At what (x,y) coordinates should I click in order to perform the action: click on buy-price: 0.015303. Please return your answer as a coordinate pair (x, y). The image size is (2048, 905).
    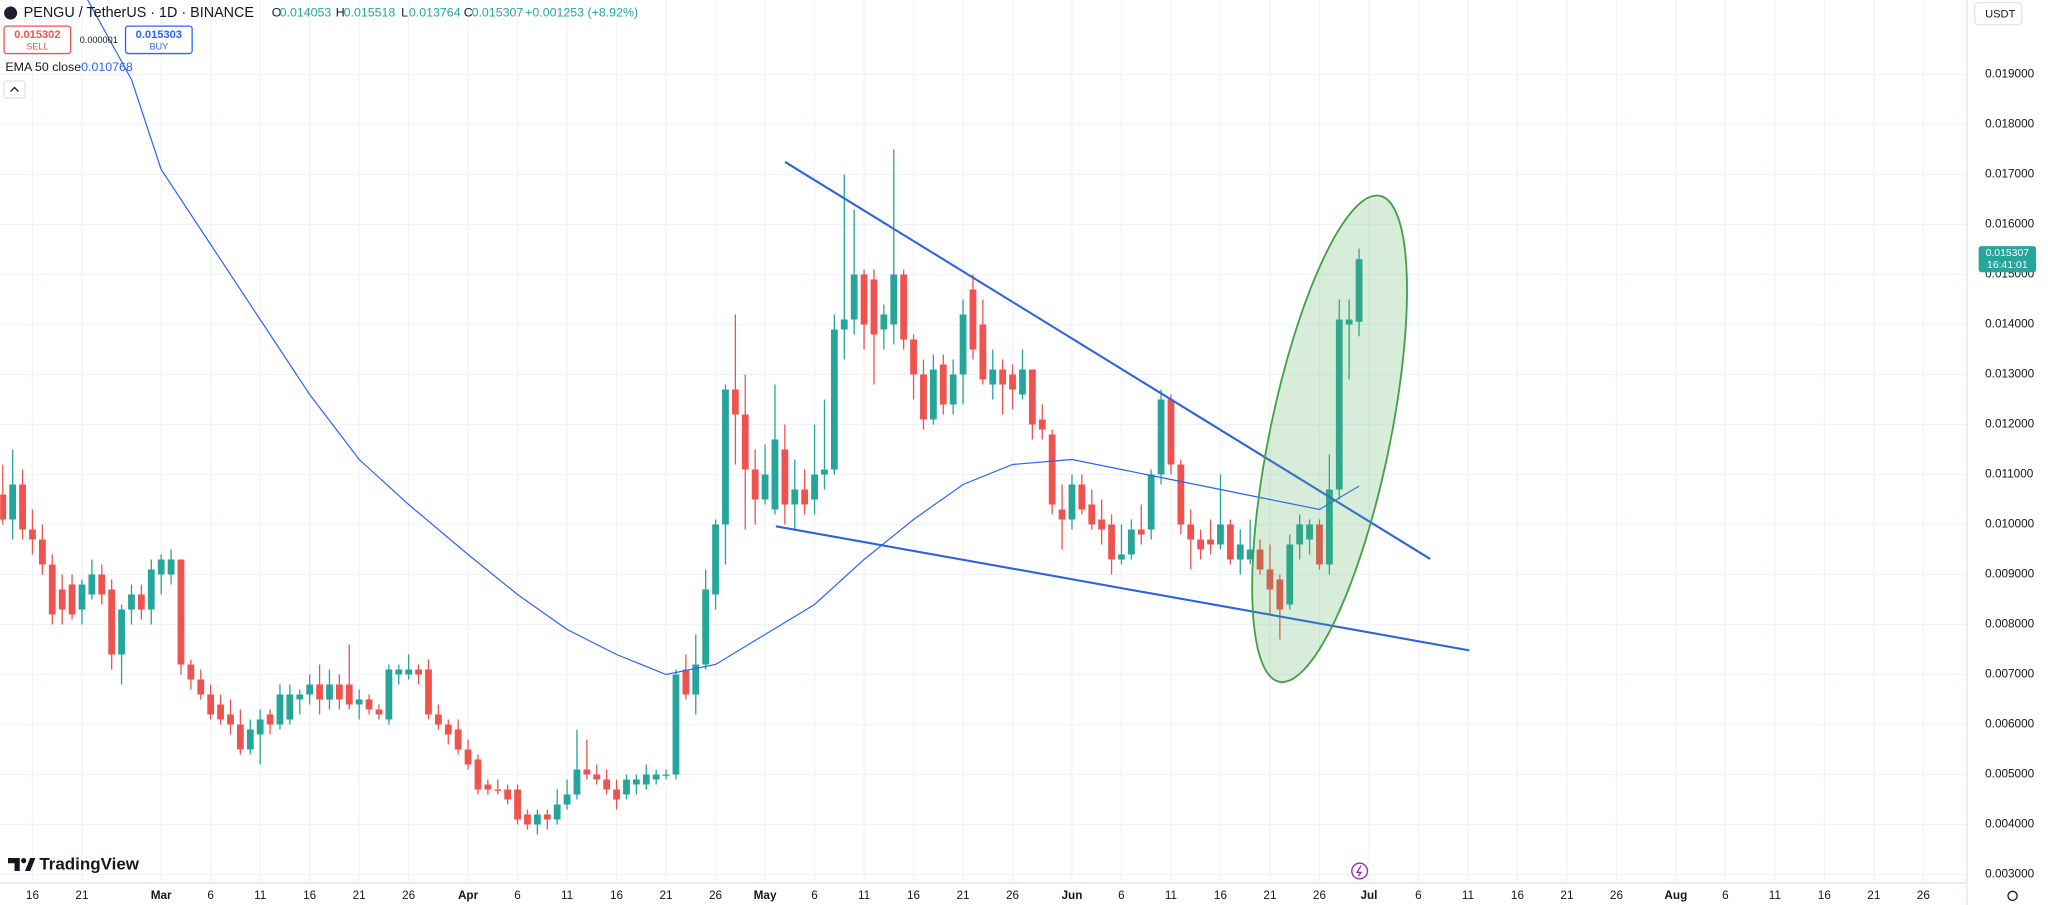
    Looking at the image, I should click on (159, 35).